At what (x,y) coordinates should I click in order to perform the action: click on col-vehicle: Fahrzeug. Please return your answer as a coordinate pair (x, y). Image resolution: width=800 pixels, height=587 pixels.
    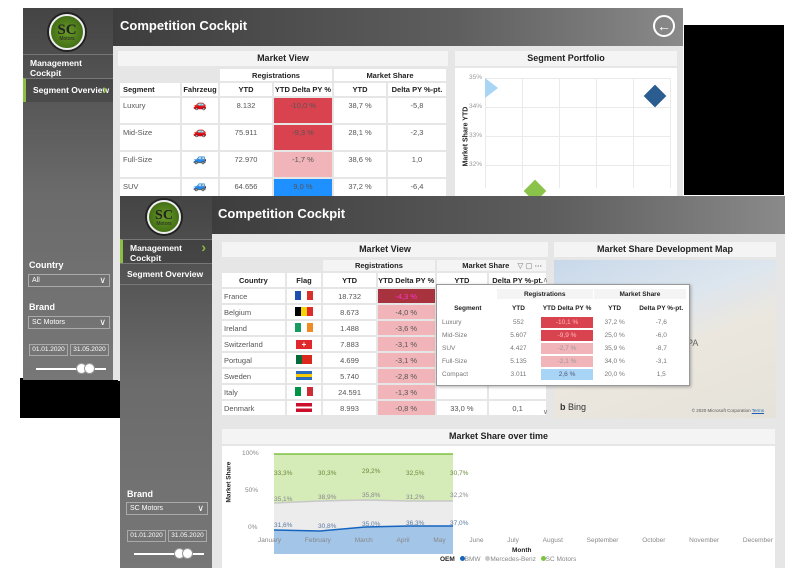
    Looking at the image, I should click on (200, 89).